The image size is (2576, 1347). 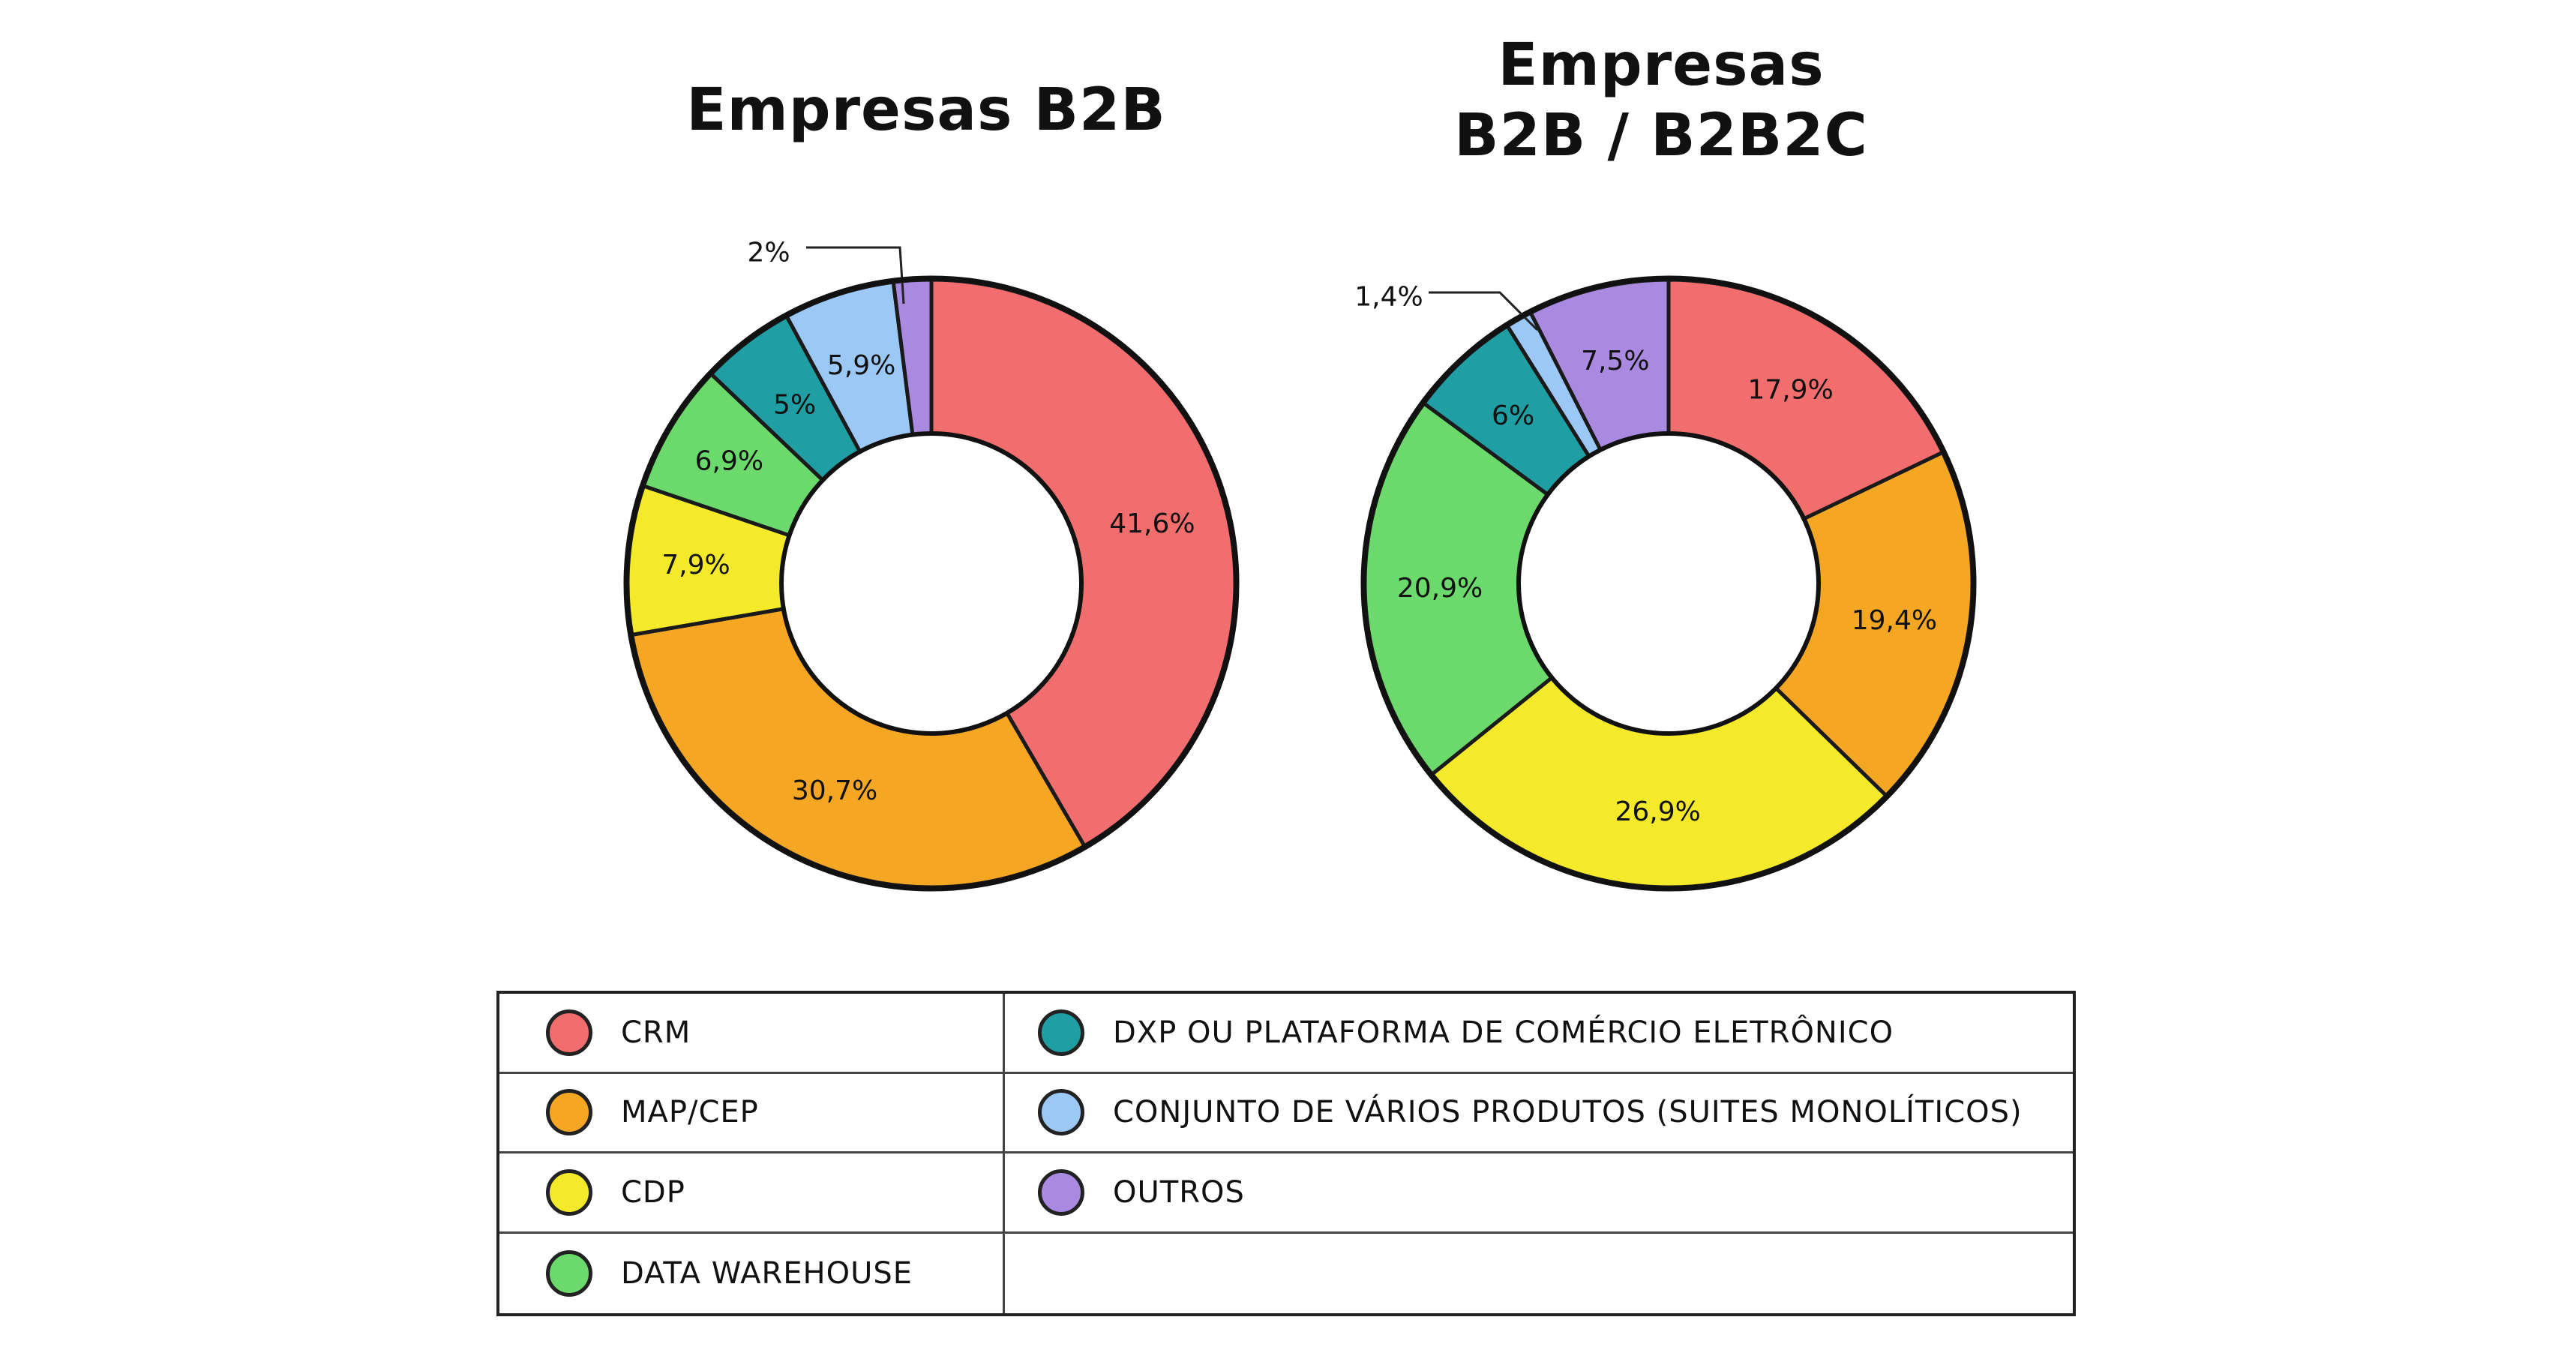 What do you see at coordinates (656, 1032) in the screenshot?
I see `legend-label-crm: CRM` at bounding box center [656, 1032].